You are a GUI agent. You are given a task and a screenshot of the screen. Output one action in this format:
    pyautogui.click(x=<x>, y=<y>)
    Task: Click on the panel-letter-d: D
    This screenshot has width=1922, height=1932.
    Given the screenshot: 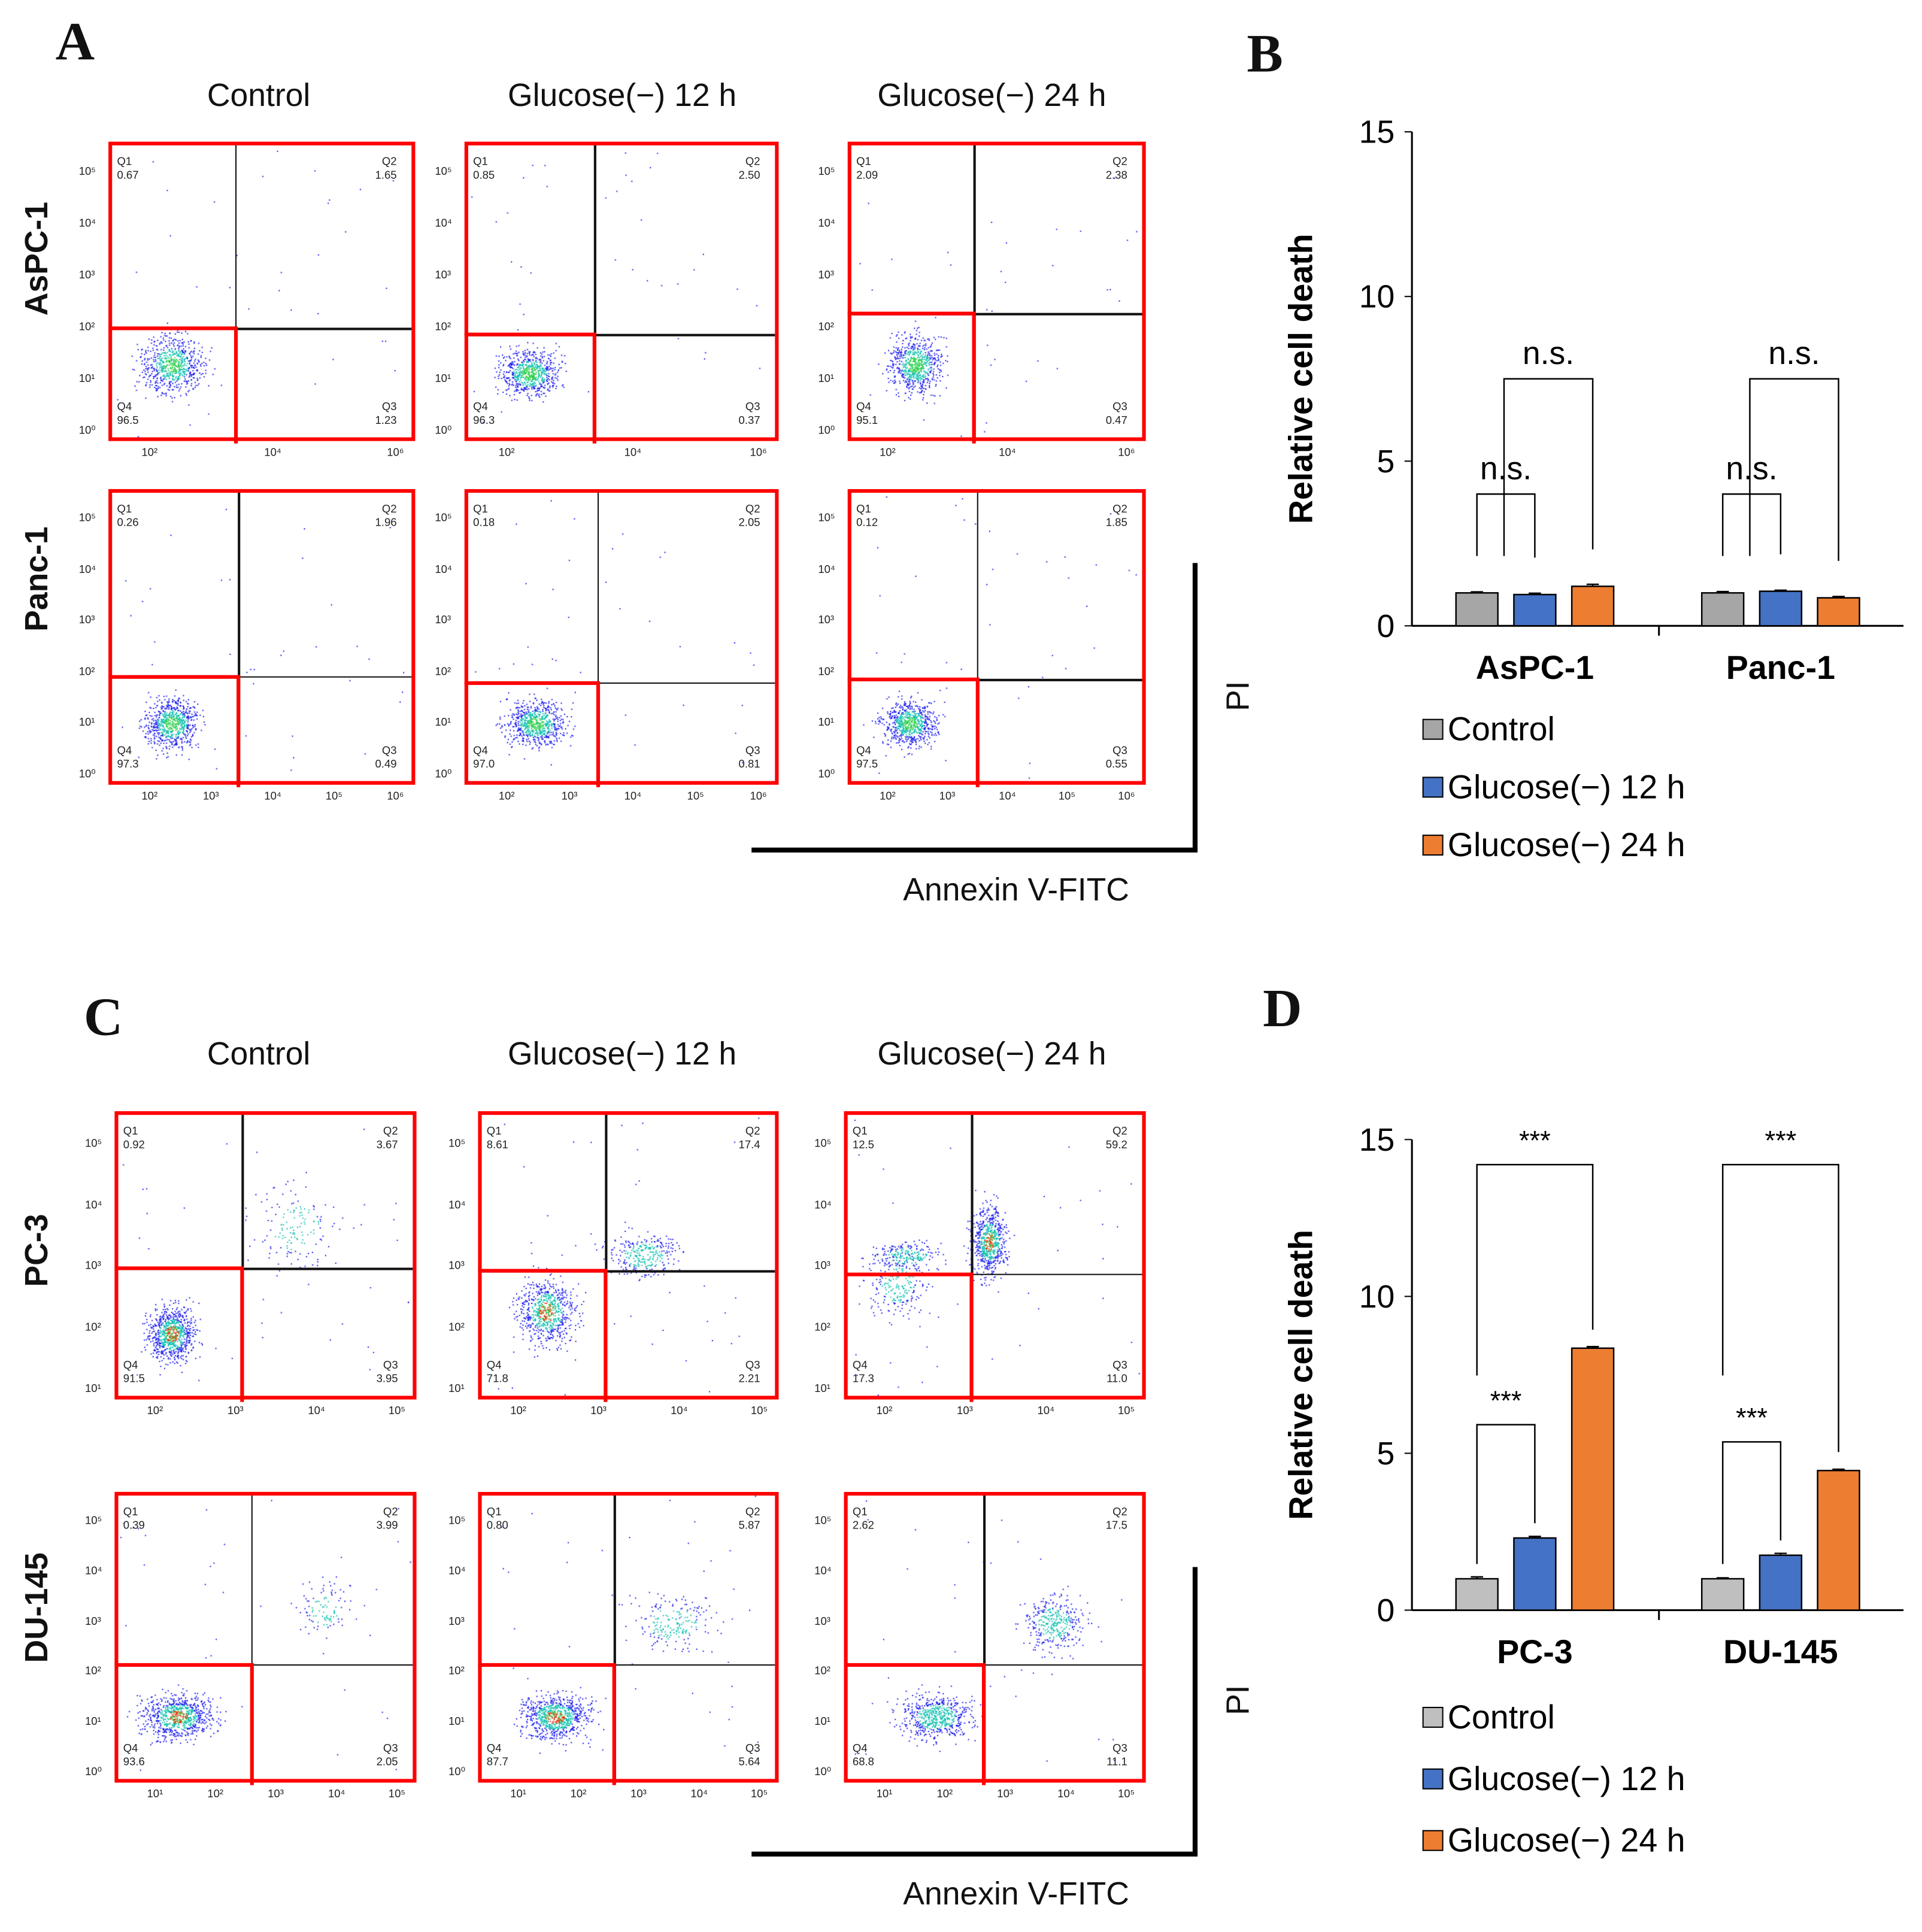 What is the action you would take?
    pyautogui.click(x=1283, y=1009)
    